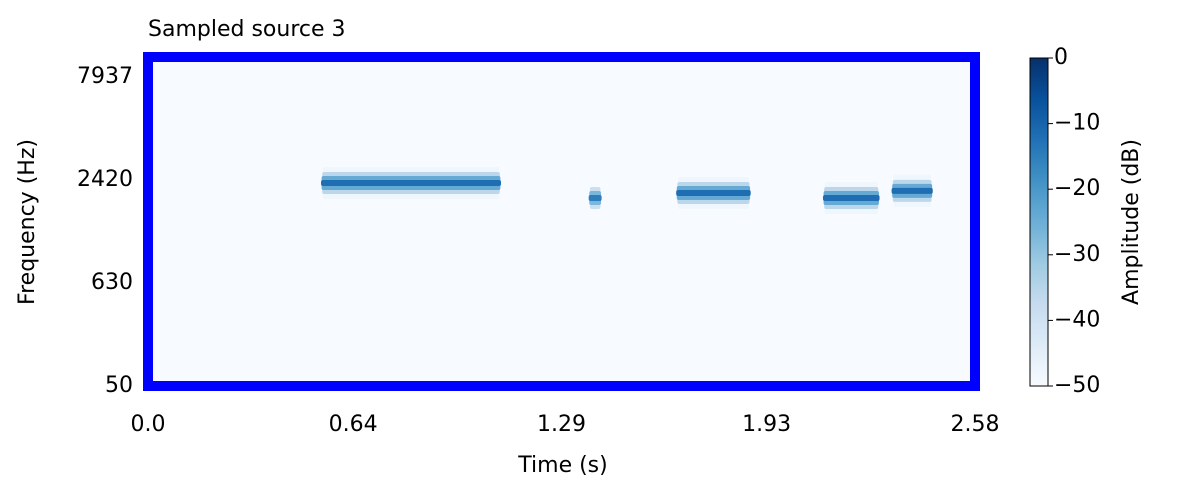  What do you see at coordinates (975, 424) in the screenshot?
I see `x-tick-label: 2.58` at bounding box center [975, 424].